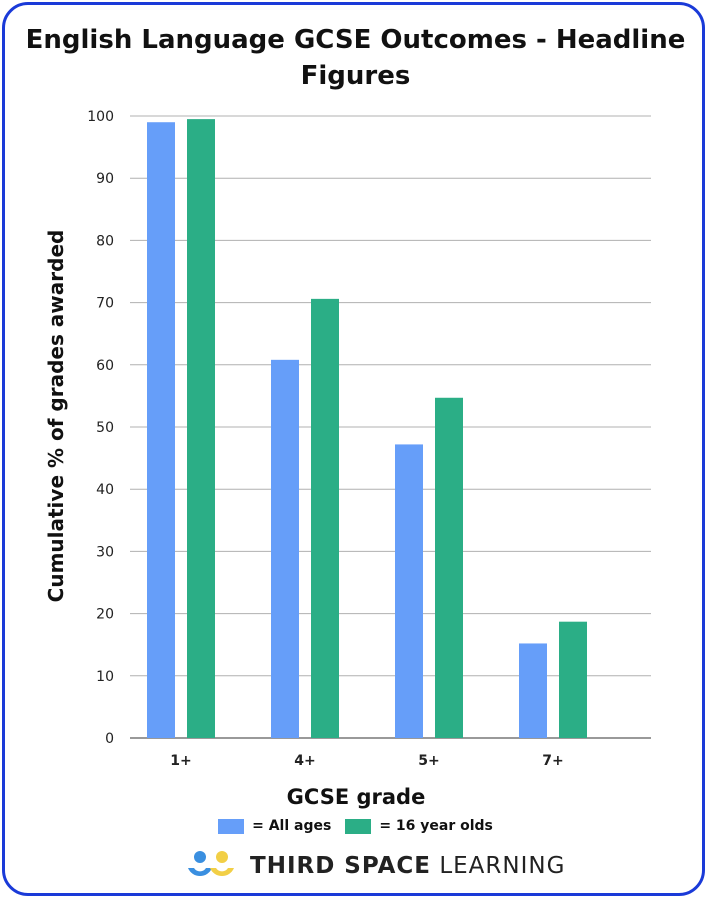  What do you see at coordinates (105, 366) in the screenshot?
I see `y-tick-label: 60` at bounding box center [105, 366].